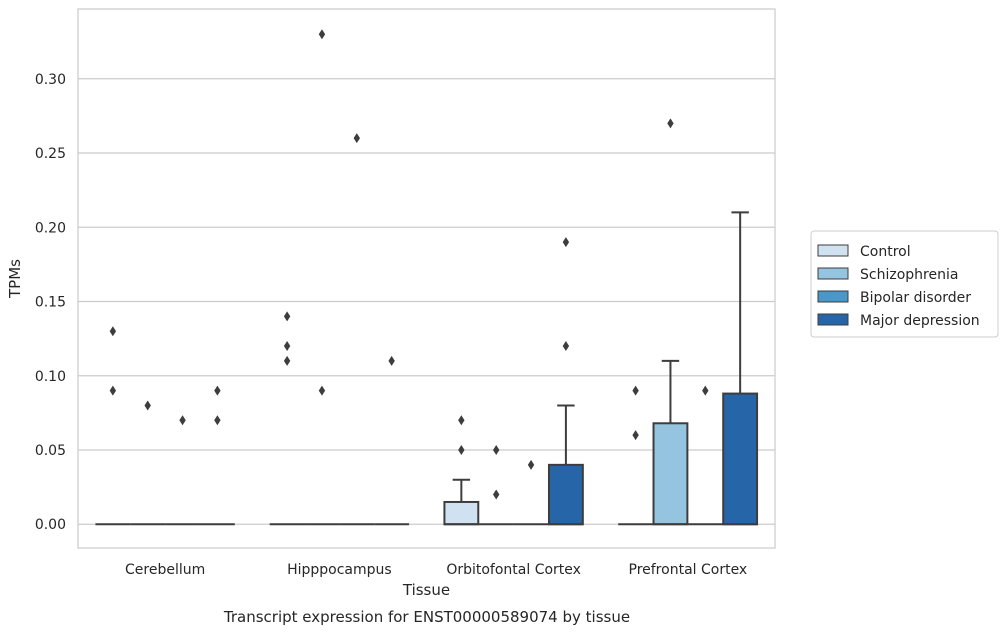  Describe the element at coordinates (50, 228) in the screenshot. I see `y-tick-label: 0.20` at that location.